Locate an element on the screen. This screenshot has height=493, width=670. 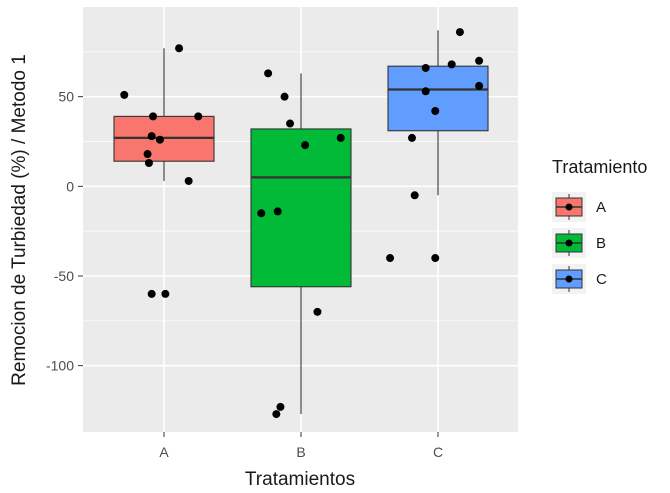
y-tick-label: -100 is located at coordinates (60, 366).